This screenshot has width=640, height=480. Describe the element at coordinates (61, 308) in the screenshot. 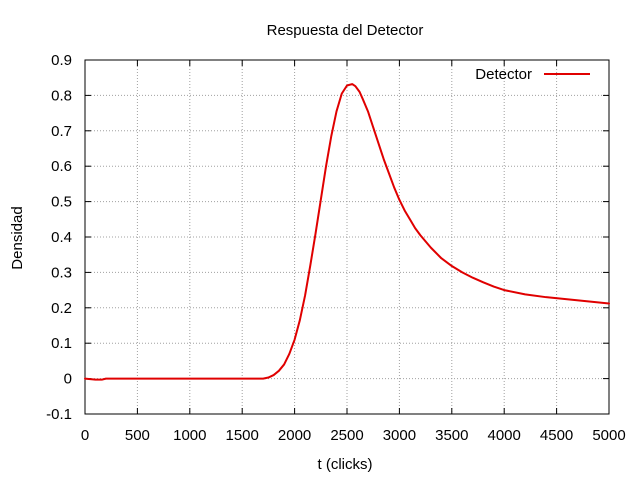

I see `y-tick-label: 0.2` at that location.